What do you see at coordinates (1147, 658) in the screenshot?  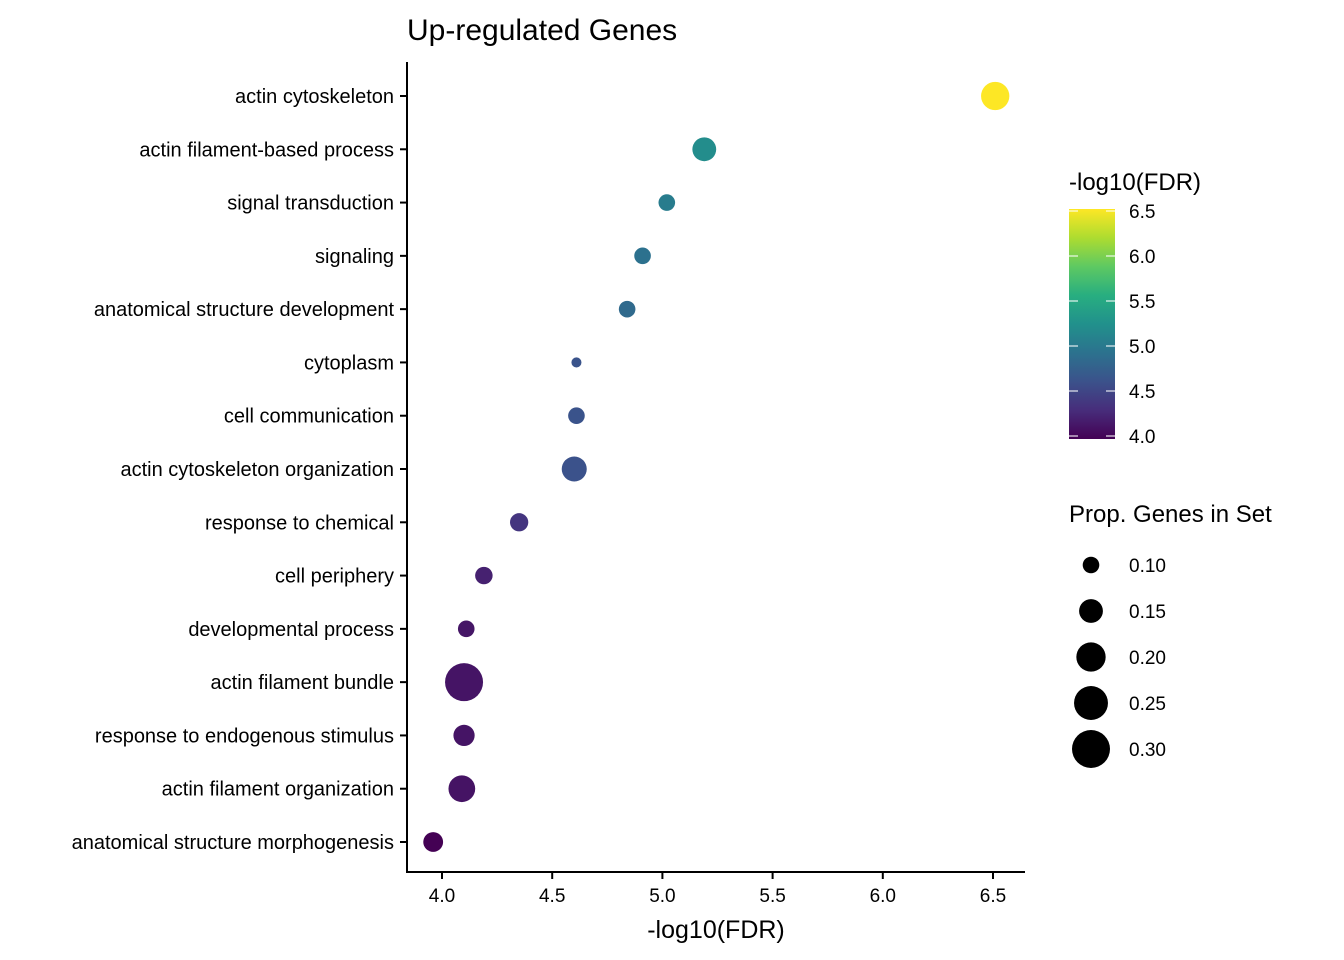 I see `size-legend-label: 0.20` at bounding box center [1147, 658].